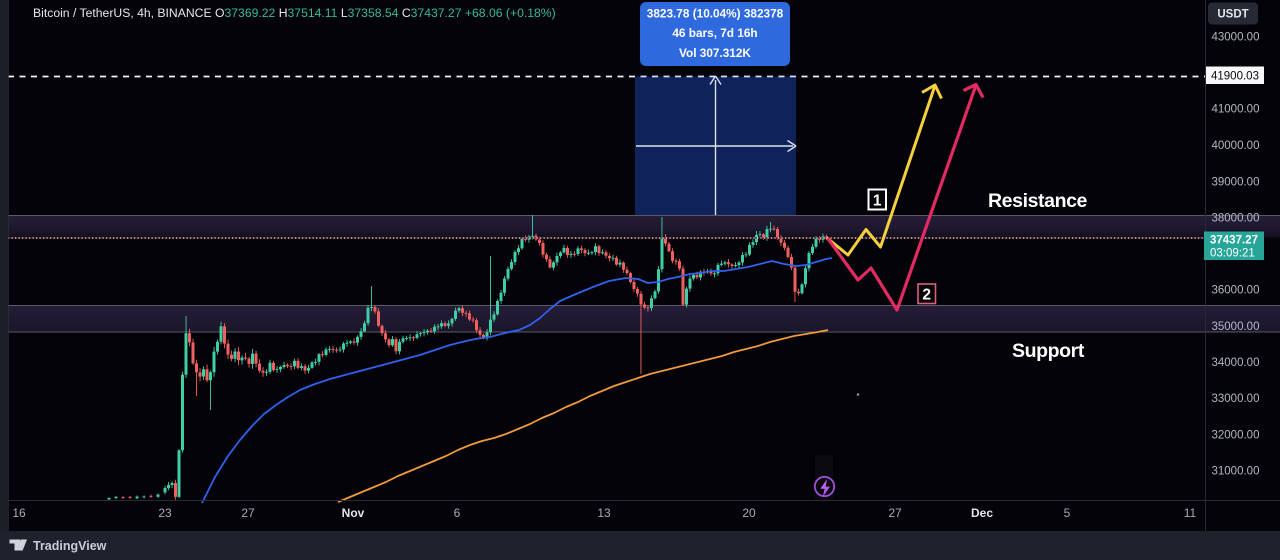 This screenshot has width=1280, height=560. I want to click on svg-text: USDT, so click(1232, 15).